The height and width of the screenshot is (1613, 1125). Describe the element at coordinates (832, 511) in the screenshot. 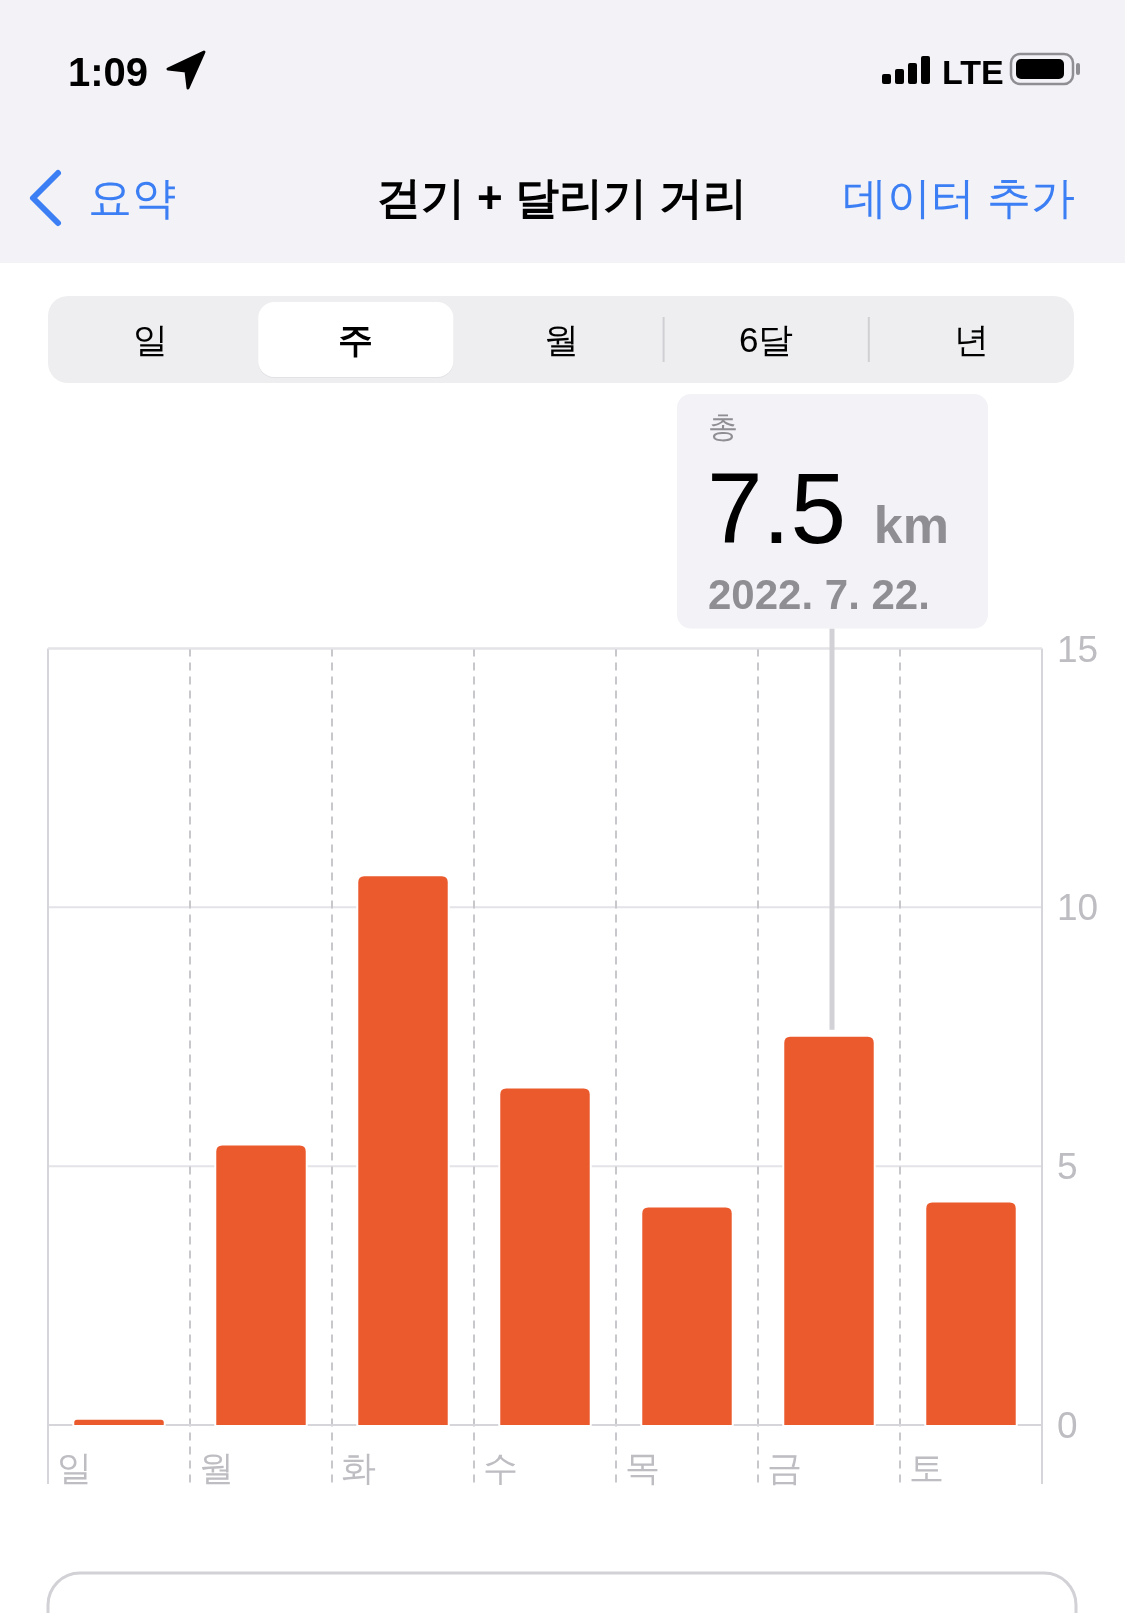

I see `tooltip: 총 7.5 km 2022. 7. 22.` at that location.